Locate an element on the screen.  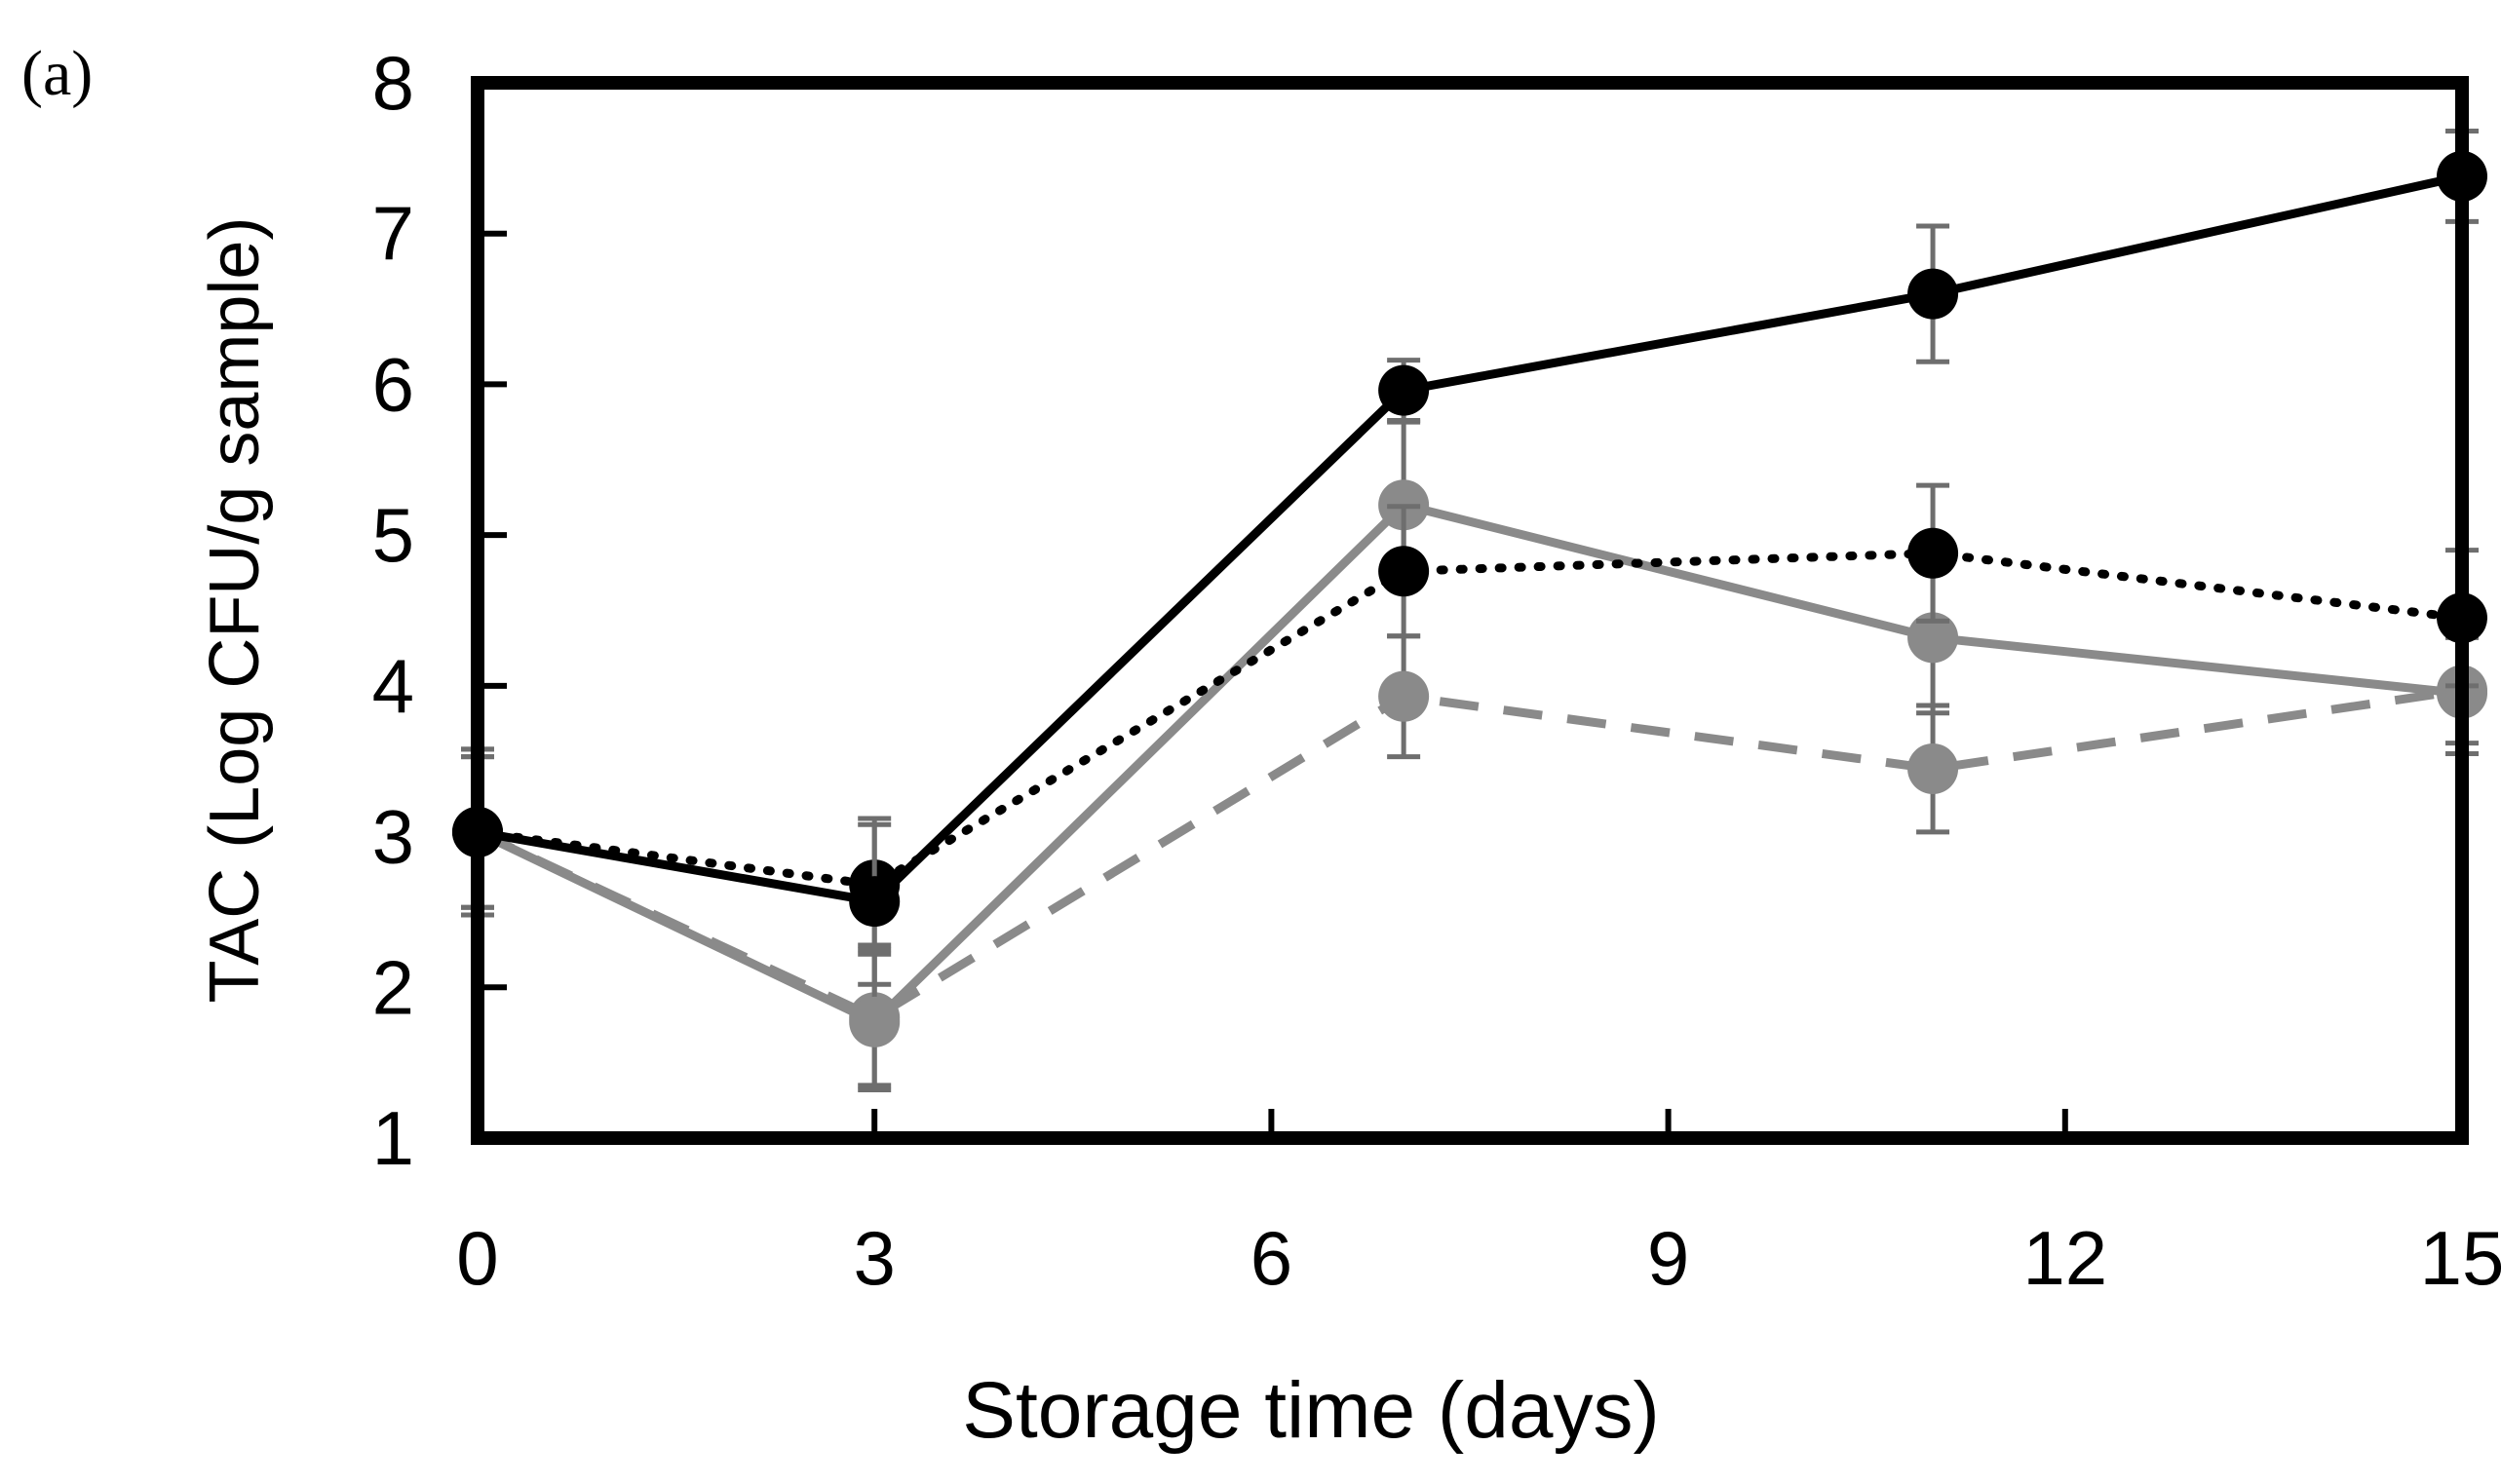
x-tick-label: 15 is located at coordinates (2460, 1258).